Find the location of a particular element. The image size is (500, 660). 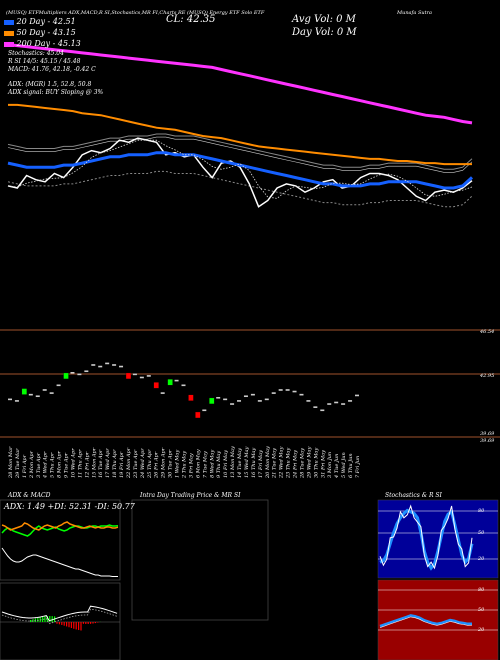

date-label: 5 Wed Jun is located at coordinates (344, 465).